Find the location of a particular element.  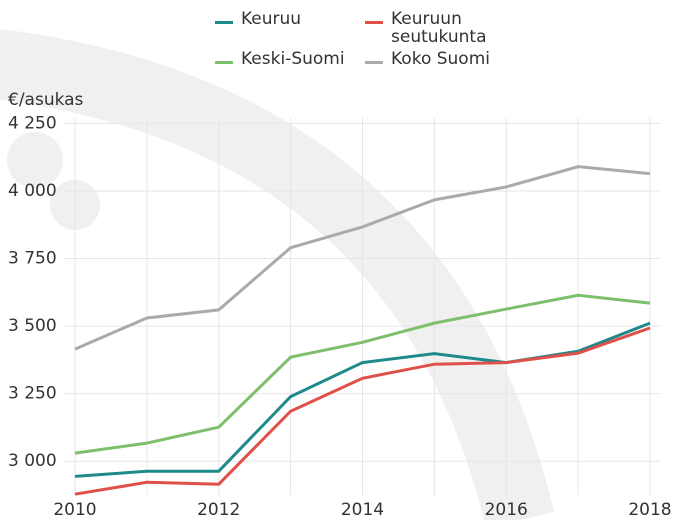

y-tick-label: 3 500 is located at coordinates (32, 326).